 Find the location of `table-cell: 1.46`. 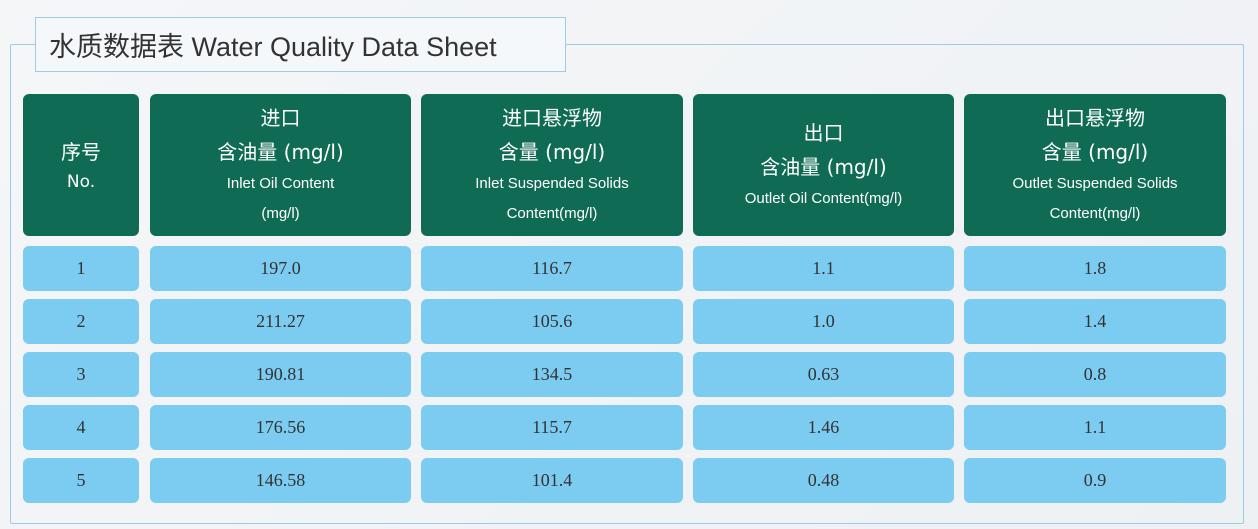

table-cell: 1.46 is located at coordinates (823, 427).